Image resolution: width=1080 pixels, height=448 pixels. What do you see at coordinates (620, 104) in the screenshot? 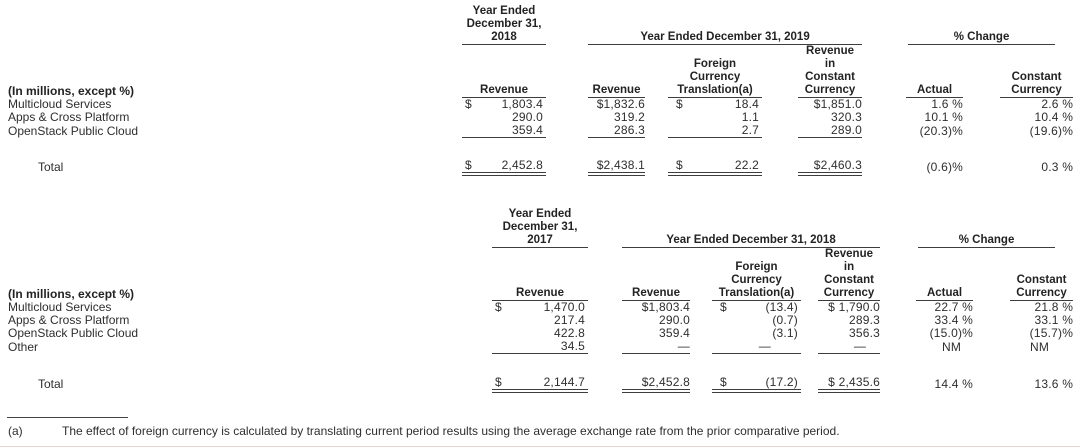
I see `cell-revenue: $1,832.6` at bounding box center [620, 104].